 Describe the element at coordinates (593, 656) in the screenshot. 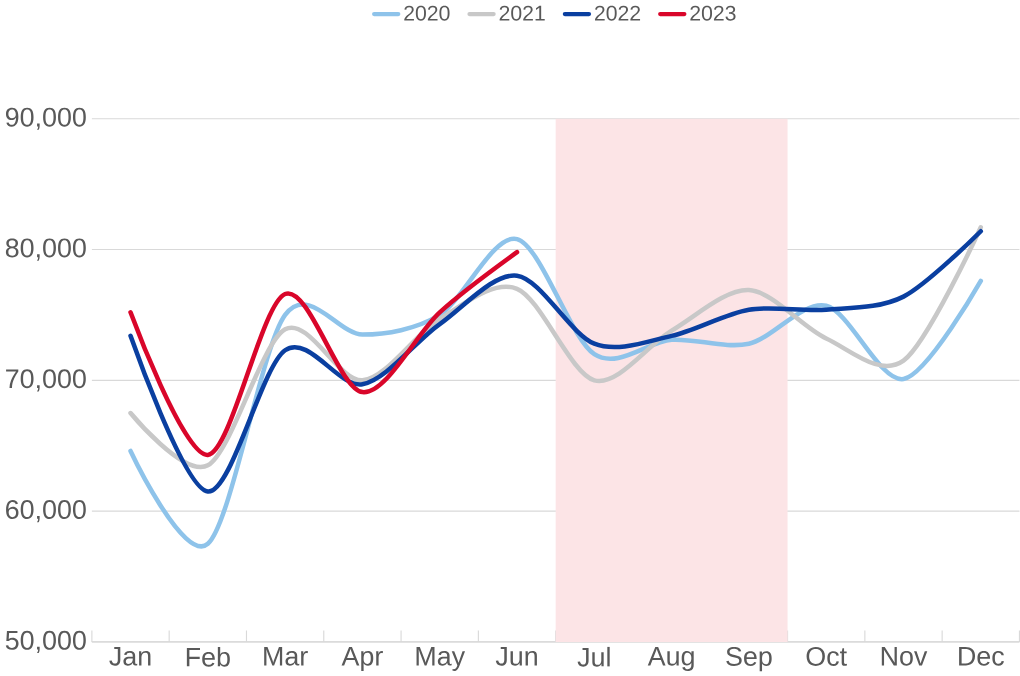

I see `x-tick-label: Jul` at that location.